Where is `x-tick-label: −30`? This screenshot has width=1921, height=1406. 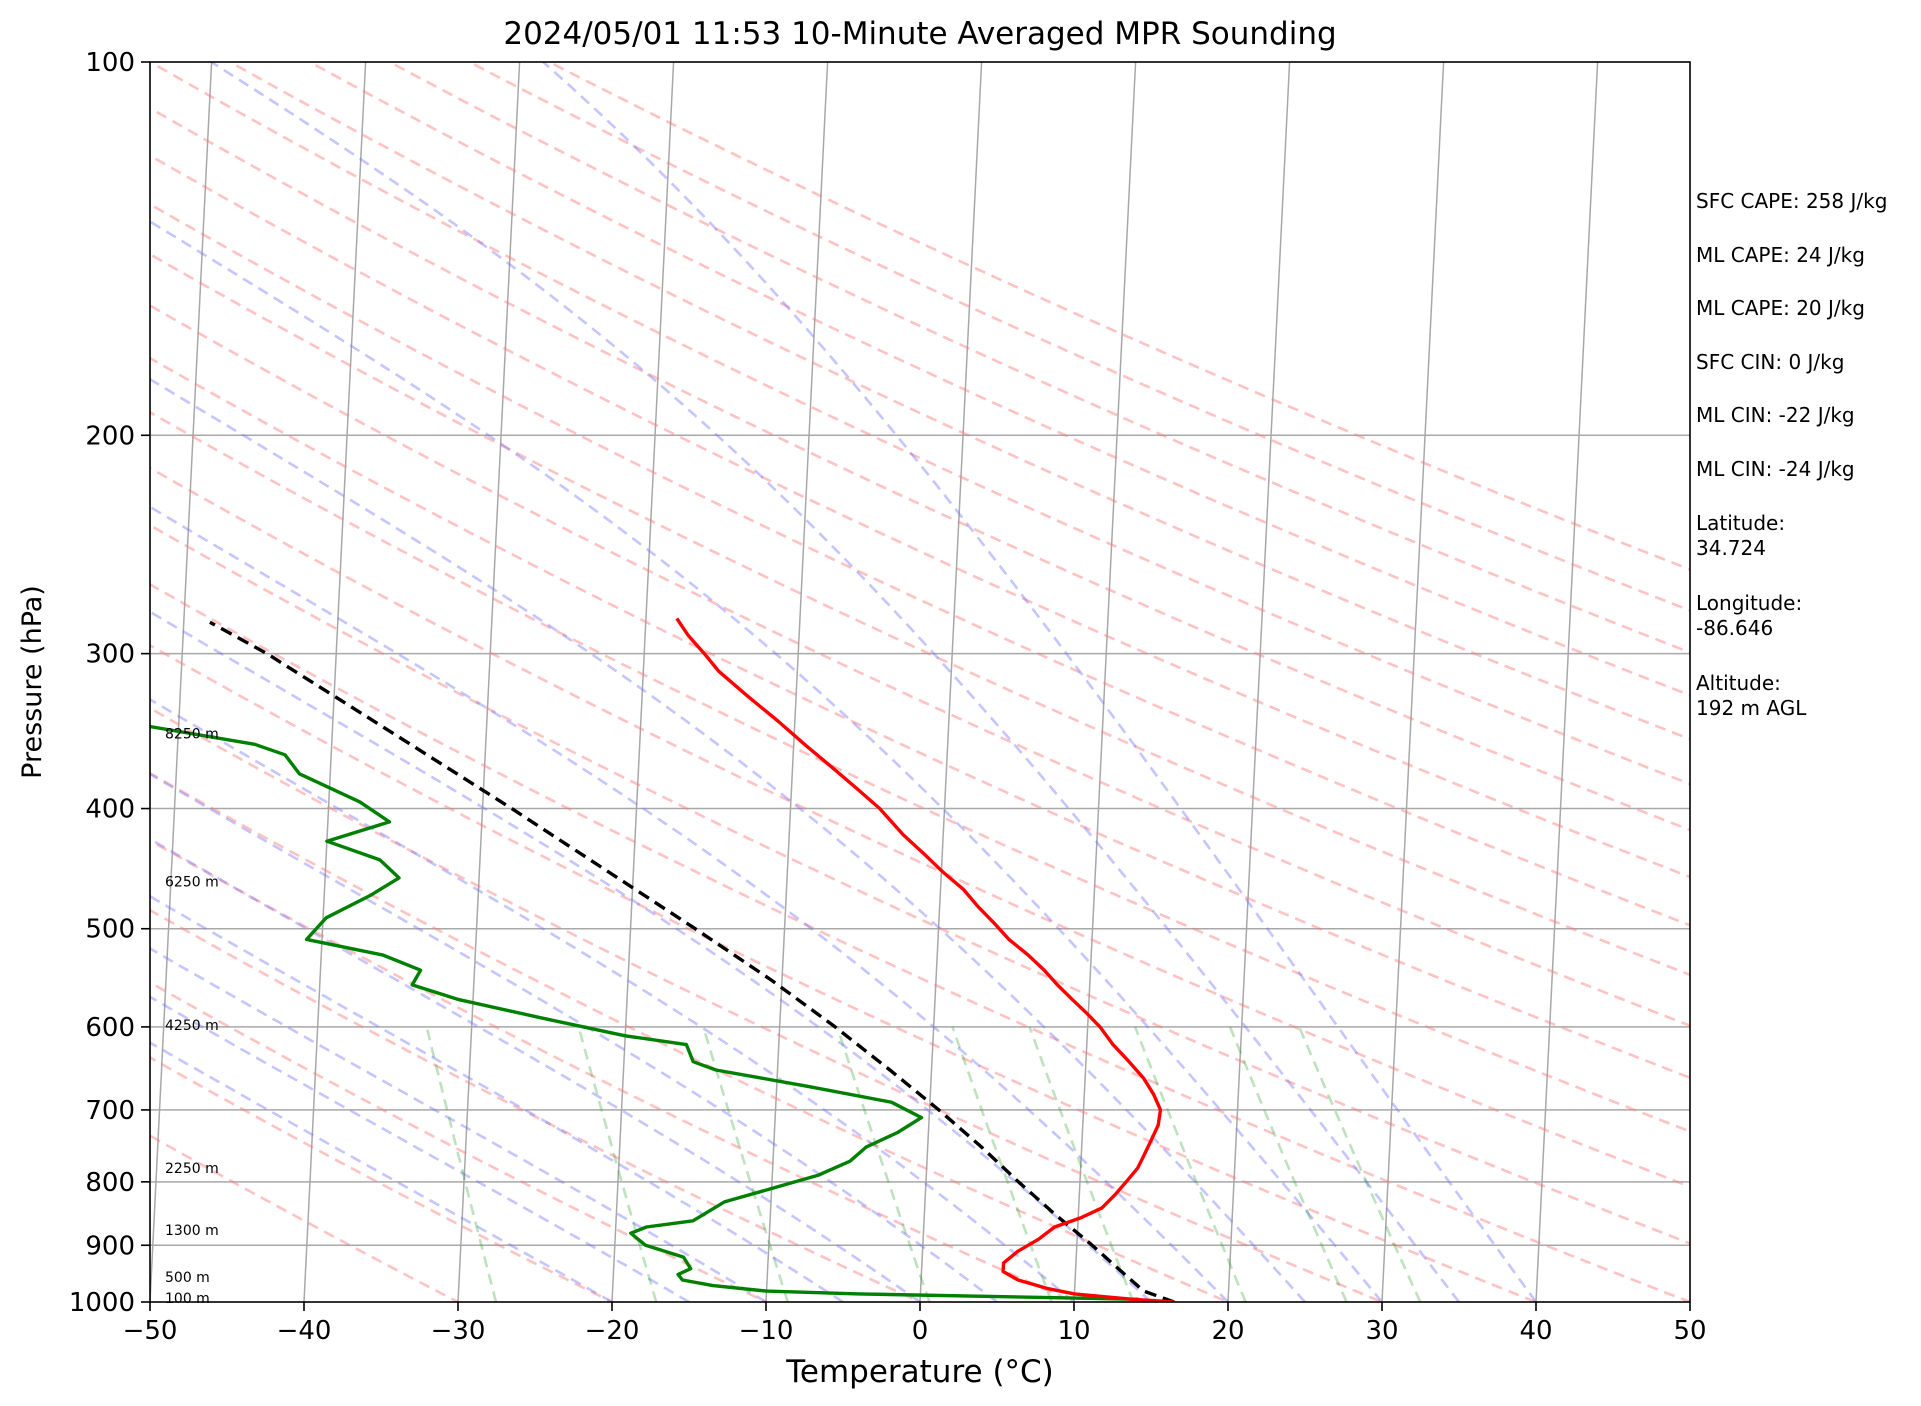
x-tick-label: −30 is located at coordinates (458, 1331).